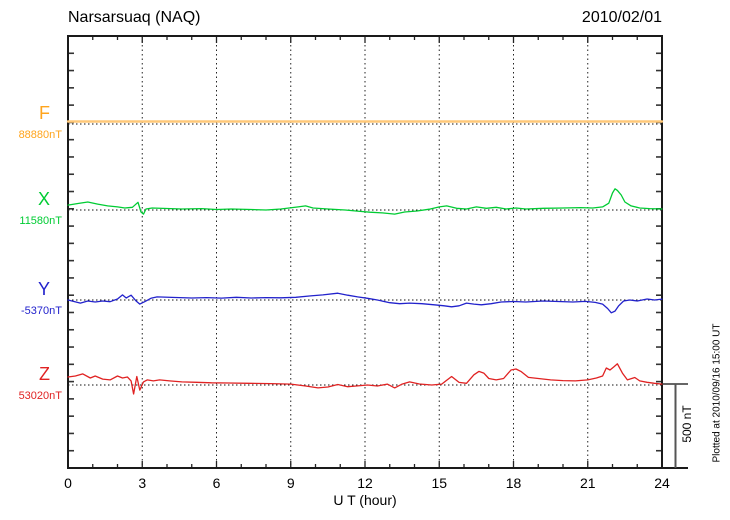 The image size is (730, 520). Describe the element at coordinates (365, 201) in the screenshot. I see `trace-x` at that location.